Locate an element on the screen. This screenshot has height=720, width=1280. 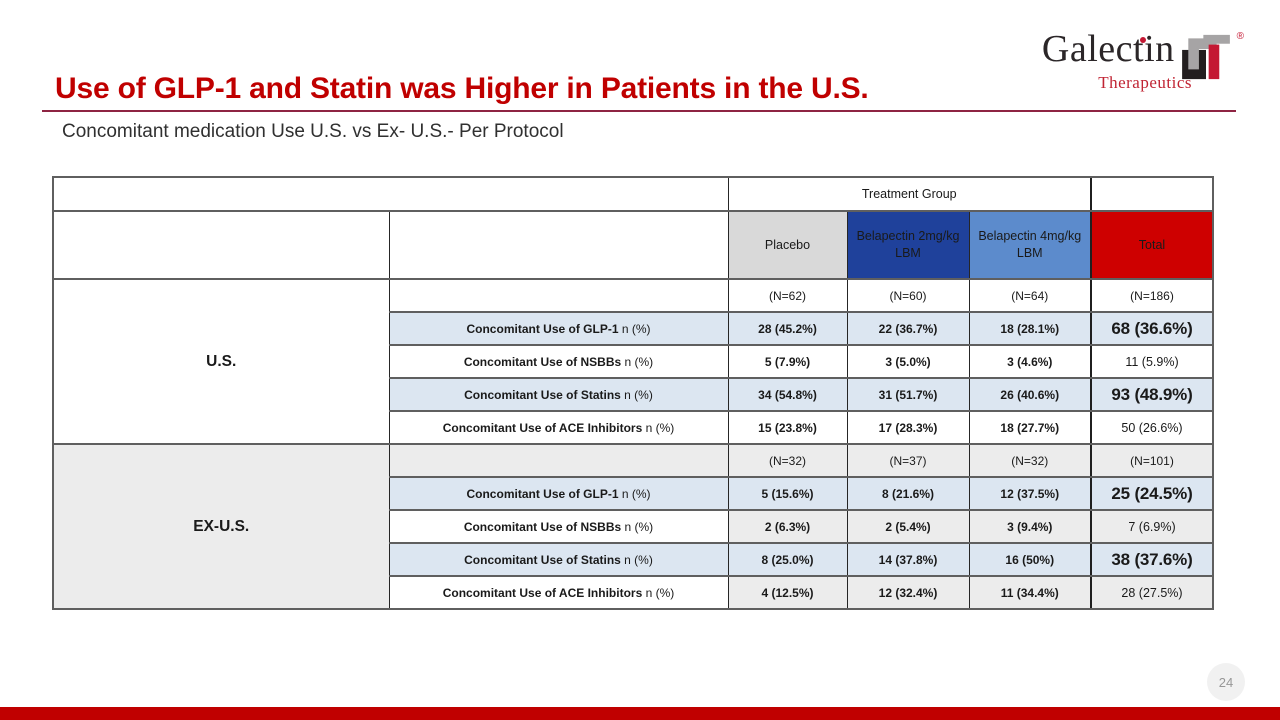
data-cell: 12 (32.4%) is located at coordinates (908, 592).